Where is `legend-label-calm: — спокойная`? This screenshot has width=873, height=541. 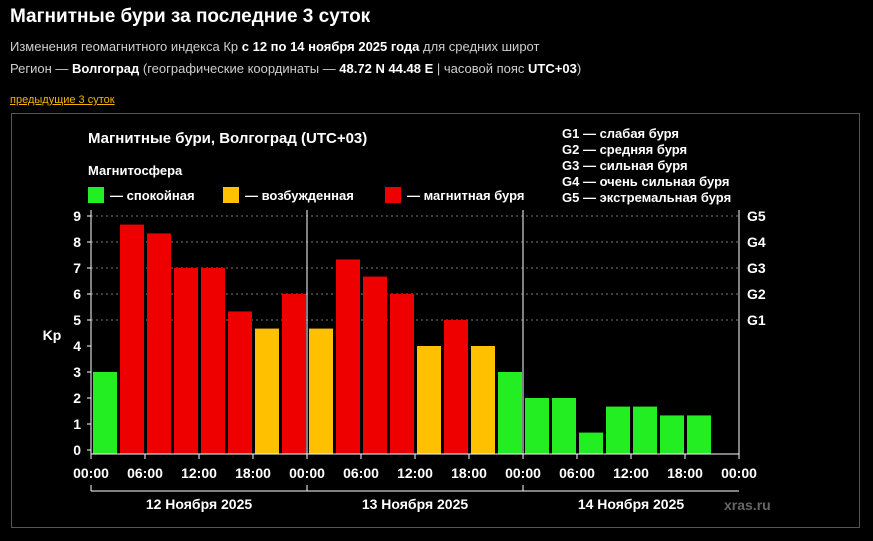
legend-label-calm: — спокойная is located at coordinates (152, 195).